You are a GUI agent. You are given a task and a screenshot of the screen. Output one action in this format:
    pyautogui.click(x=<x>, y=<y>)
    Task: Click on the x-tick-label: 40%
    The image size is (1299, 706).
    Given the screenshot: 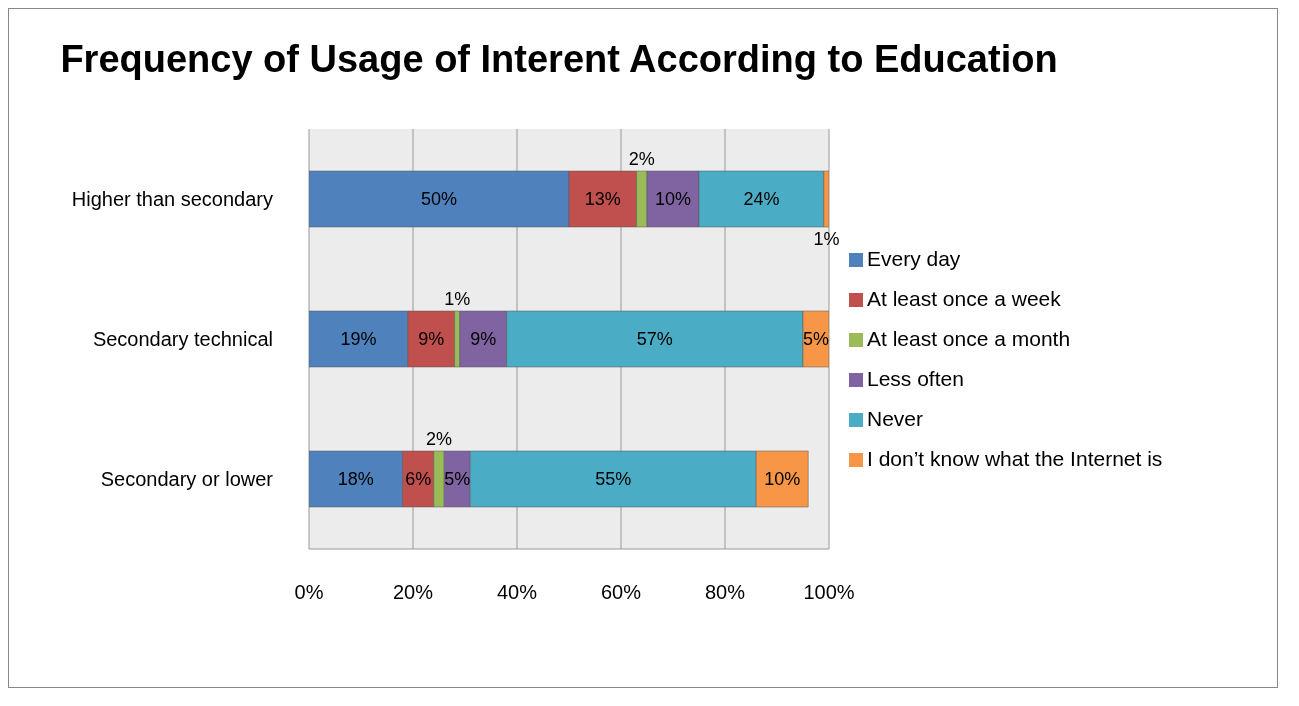 What is the action you would take?
    pyautogui.click(x=517, y=592)
    